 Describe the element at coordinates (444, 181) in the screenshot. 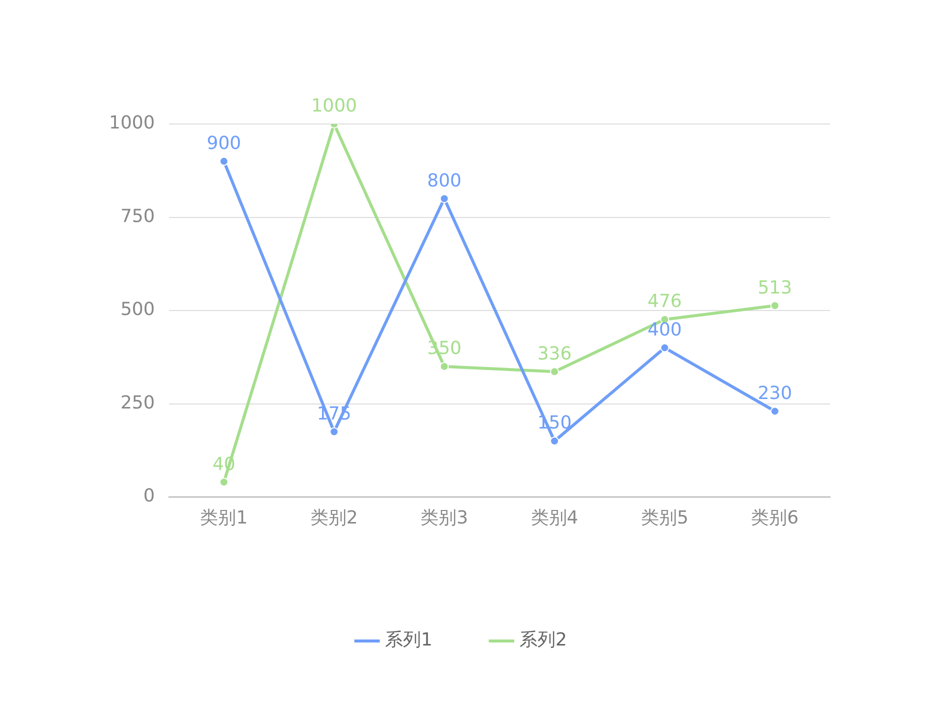

I see `data-label: 800` at that location.